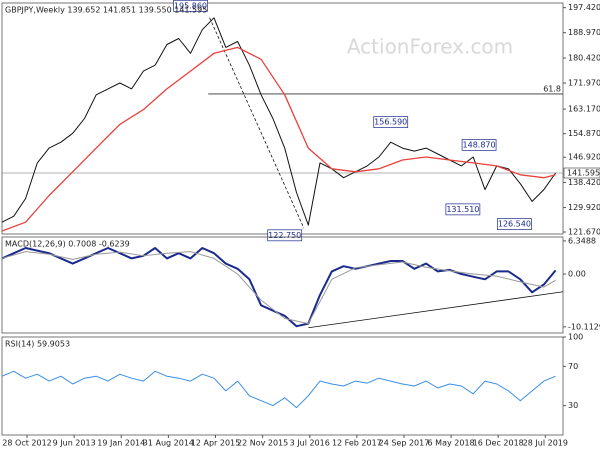  What do you see at coordinates (582, 240) in the screenshot?
I see `y-tick-label: 6.3488` at bounding box center [582, 240].